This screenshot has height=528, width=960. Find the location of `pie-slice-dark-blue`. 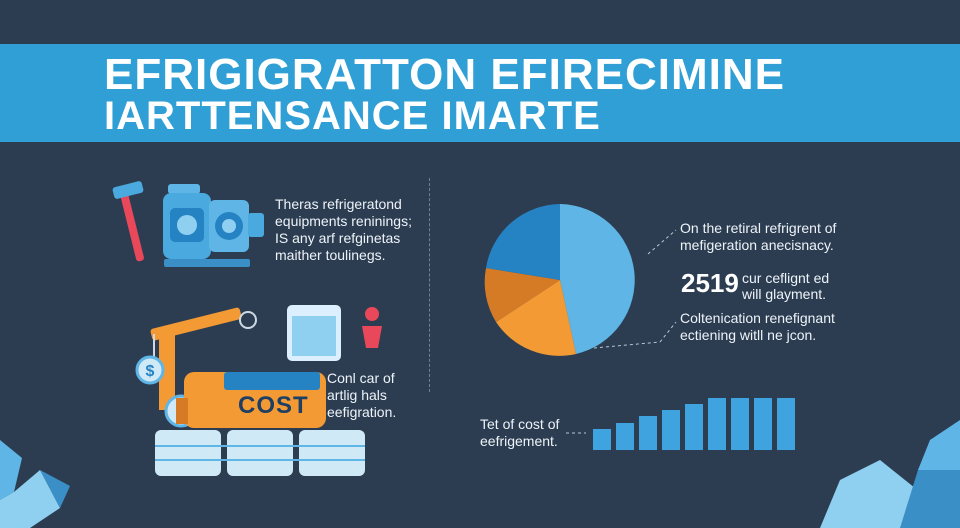

pie-slice-dark-blue is located at coordinates (523, 242).